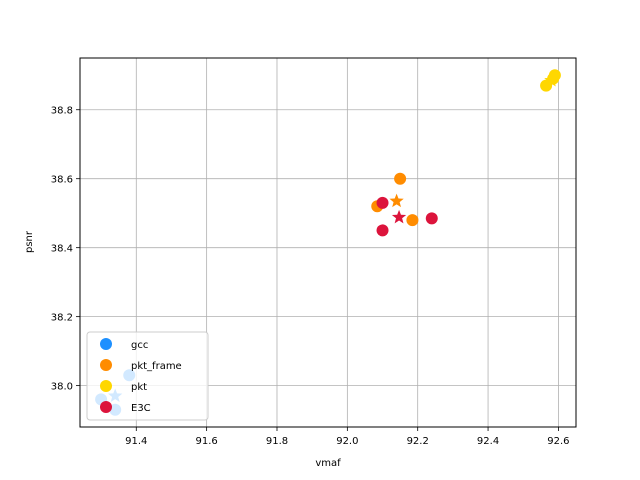 This screenshot has width=640, height=480. What do you see at coordinates (62, 180) in the screenshot?
I see `y-tick-label: 38.6` at bounding box center [62, 180].